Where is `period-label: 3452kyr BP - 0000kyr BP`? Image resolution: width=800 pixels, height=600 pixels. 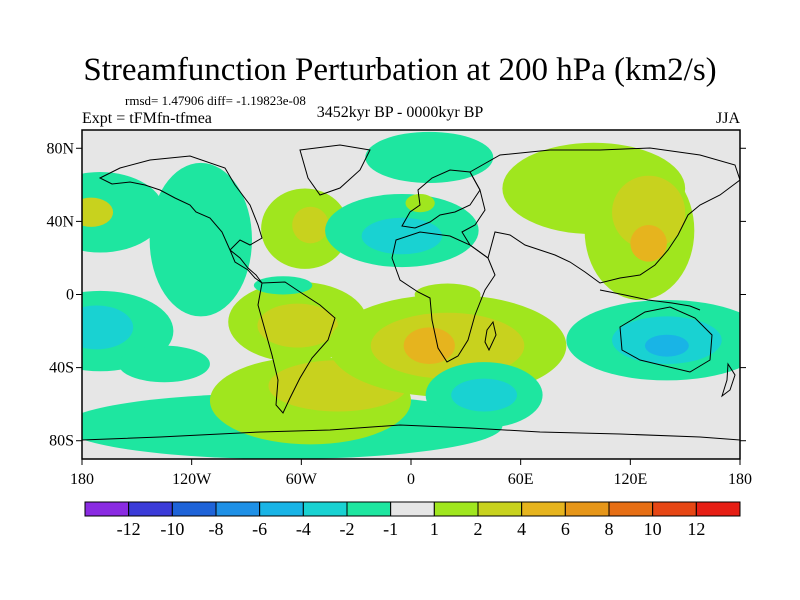
period-label: 3452kyr BP - 0000kyr BP is located at coordinates (400, 112).